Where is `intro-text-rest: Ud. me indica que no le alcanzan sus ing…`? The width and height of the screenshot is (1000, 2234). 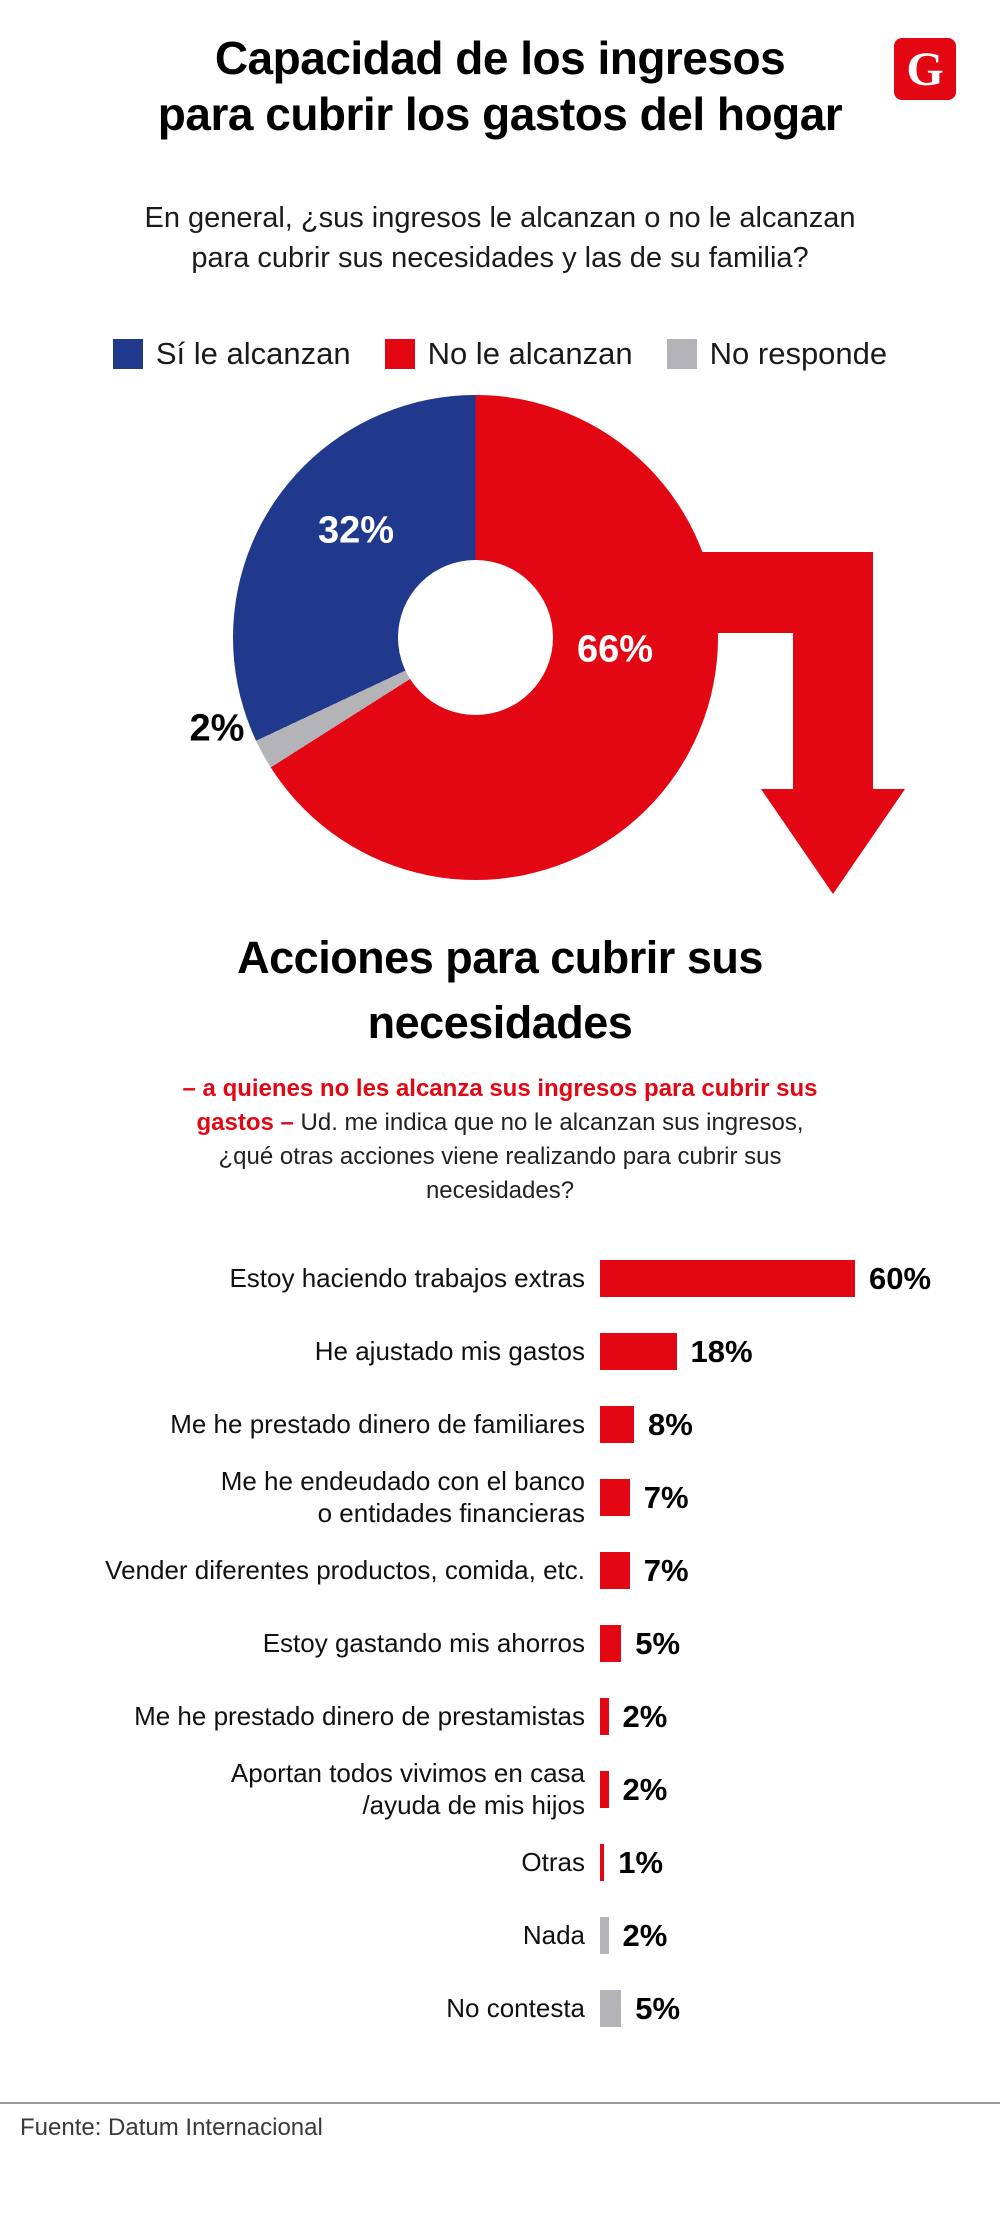 intro-text-rest: Ud. me indica que no le alcanzan sus ing… is located at coordinates (511, 1157).